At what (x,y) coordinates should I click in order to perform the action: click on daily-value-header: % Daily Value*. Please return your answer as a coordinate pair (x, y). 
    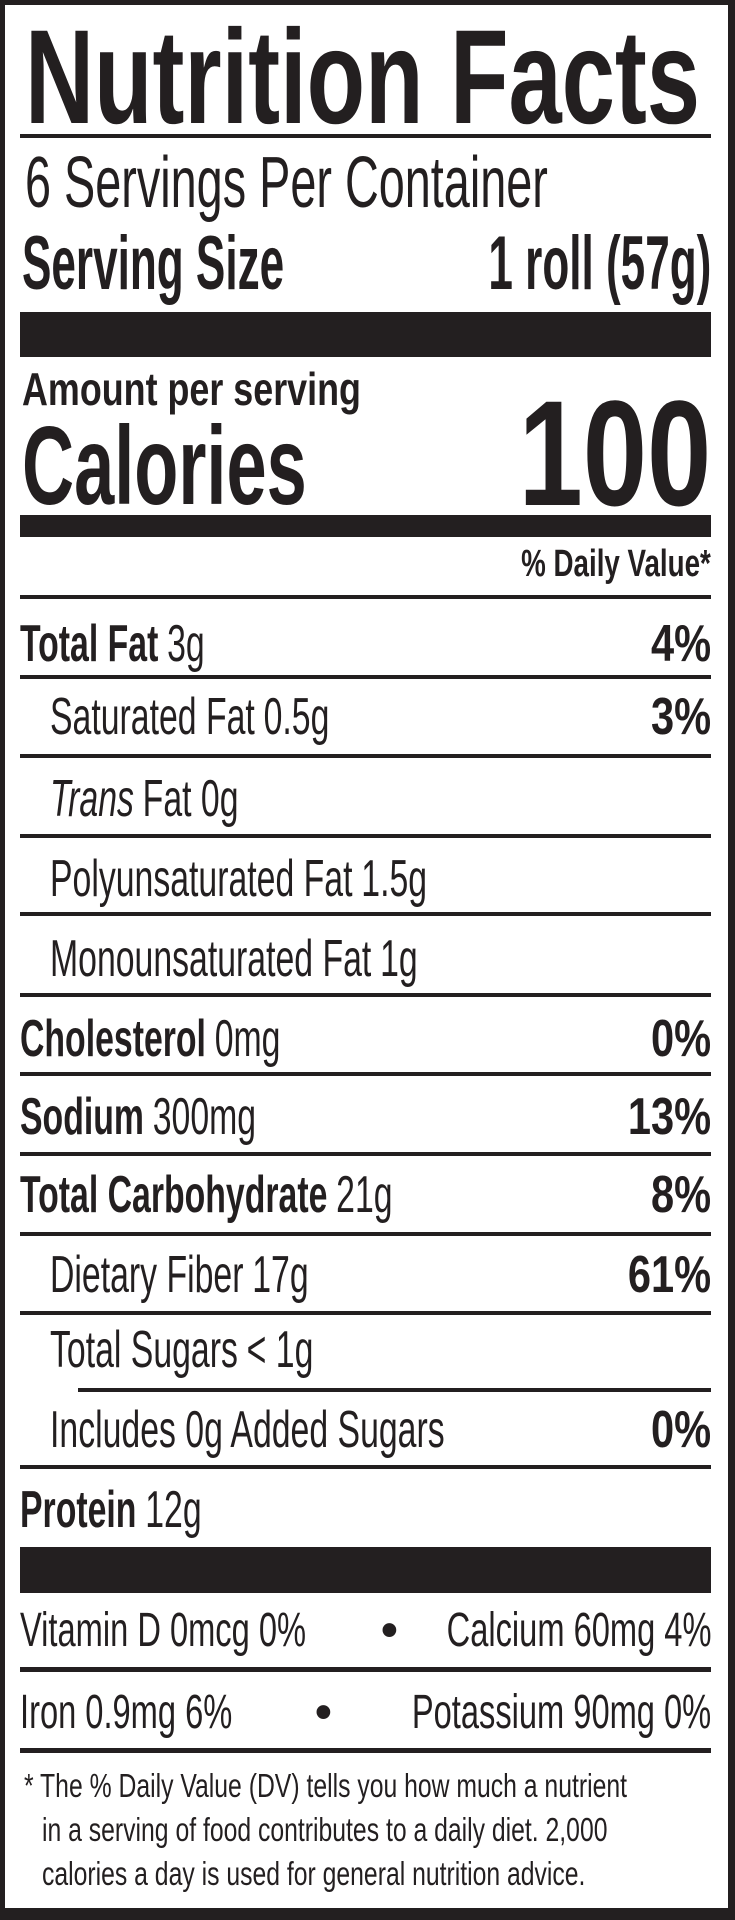
    Looking at the image, I should click on (616, 564).